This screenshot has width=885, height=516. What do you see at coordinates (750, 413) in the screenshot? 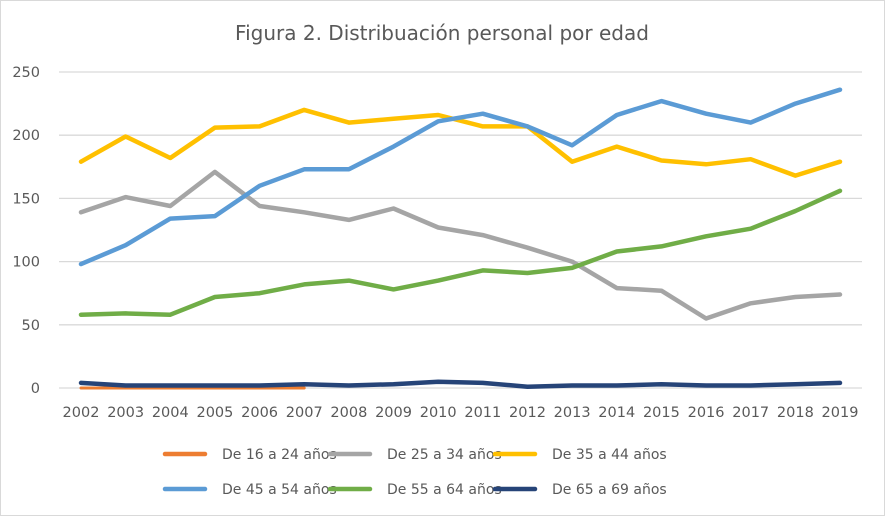
I see `x-tick-label: 2017` at bounding box center [750, 413].